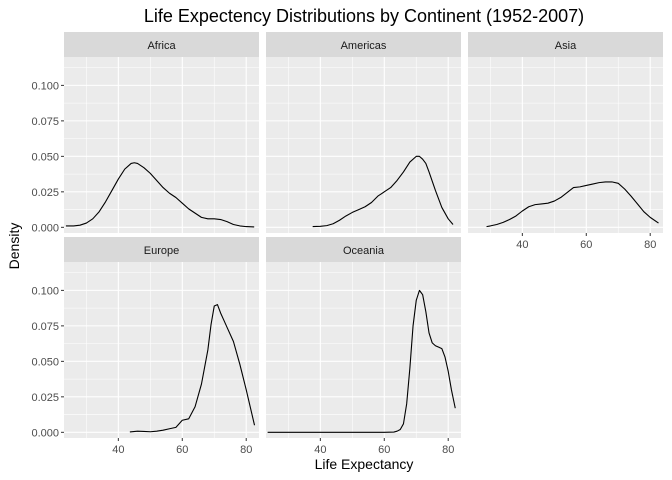 The image size is (672, 480). I want to click on x-axis-asia: 40 60 80, so click(586, 242).